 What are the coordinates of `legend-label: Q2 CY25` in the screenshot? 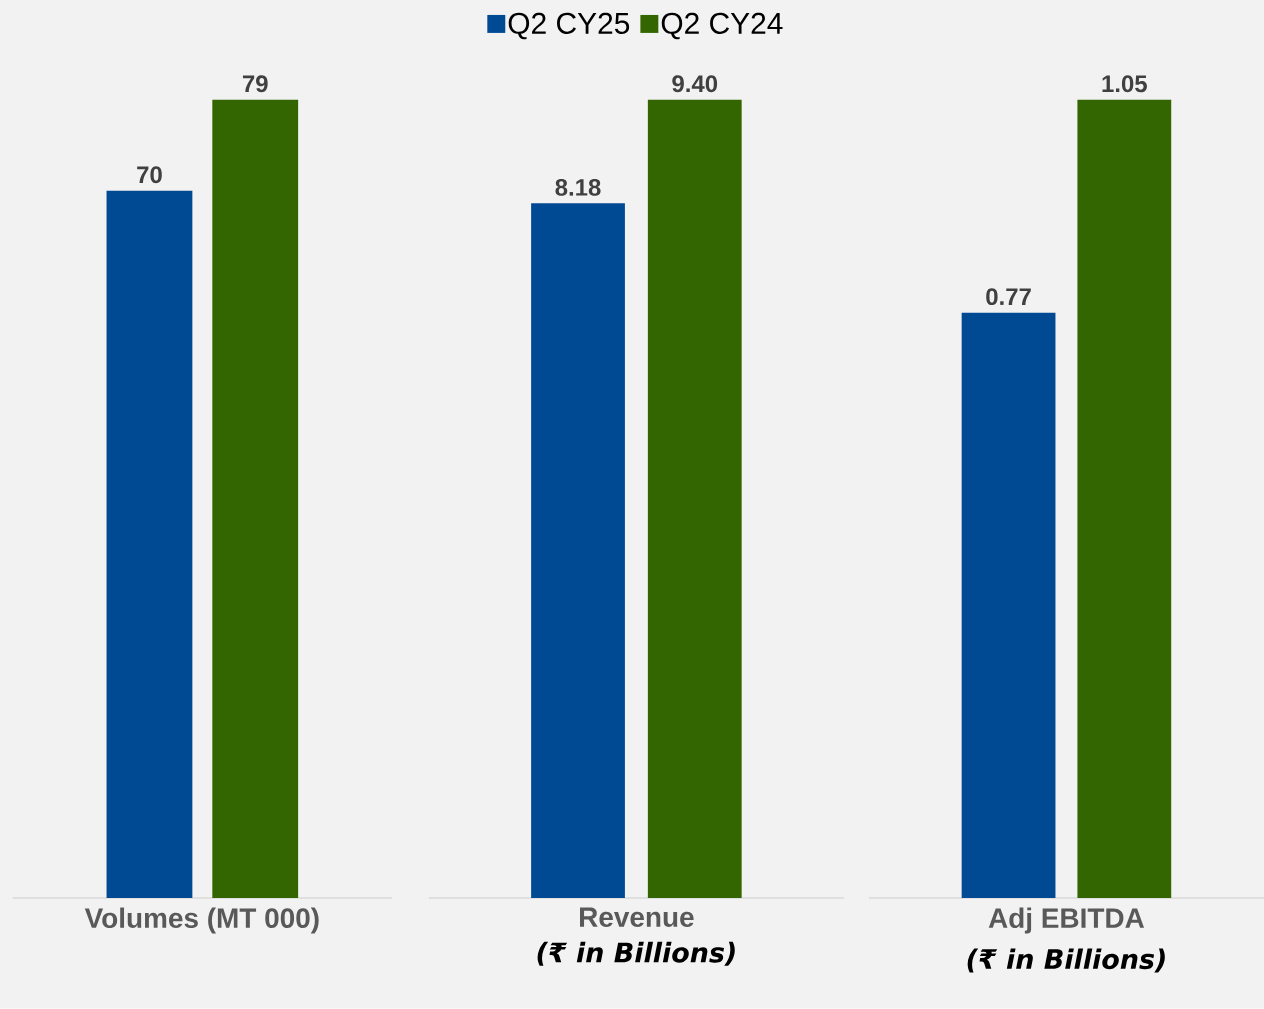 It's located at (569, 26).